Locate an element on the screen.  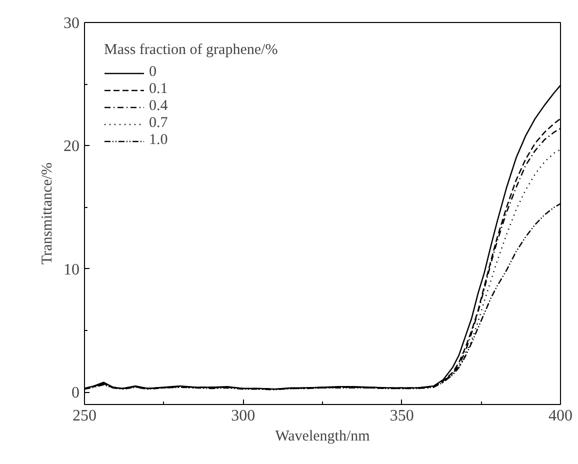
x-axis-title: Wavelength/nm is located at coordinates (322, 436).